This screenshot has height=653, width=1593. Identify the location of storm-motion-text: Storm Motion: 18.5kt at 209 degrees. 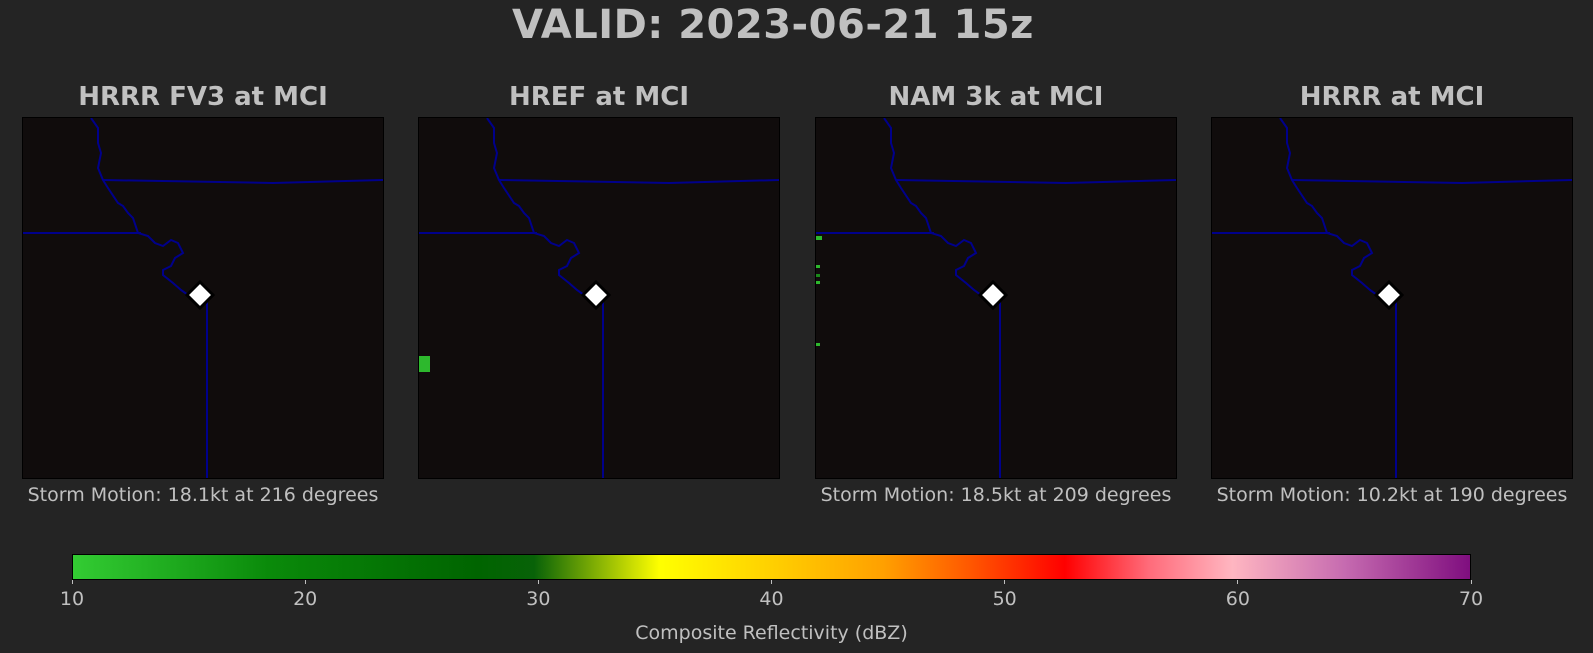
(996, 495).